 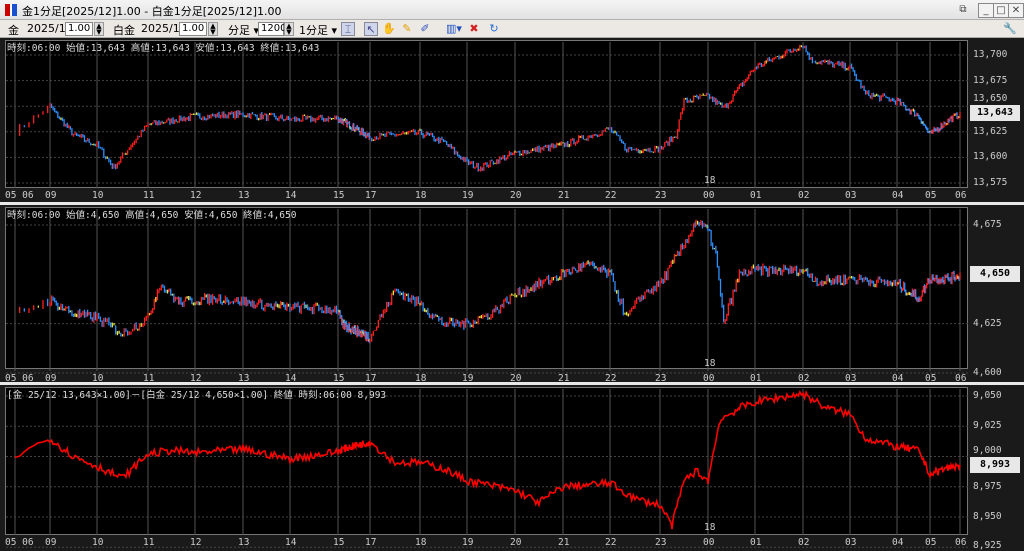 I want to click on symbol1-multiplier-spinner: ▲ ▼, so click(x=99, y=29).